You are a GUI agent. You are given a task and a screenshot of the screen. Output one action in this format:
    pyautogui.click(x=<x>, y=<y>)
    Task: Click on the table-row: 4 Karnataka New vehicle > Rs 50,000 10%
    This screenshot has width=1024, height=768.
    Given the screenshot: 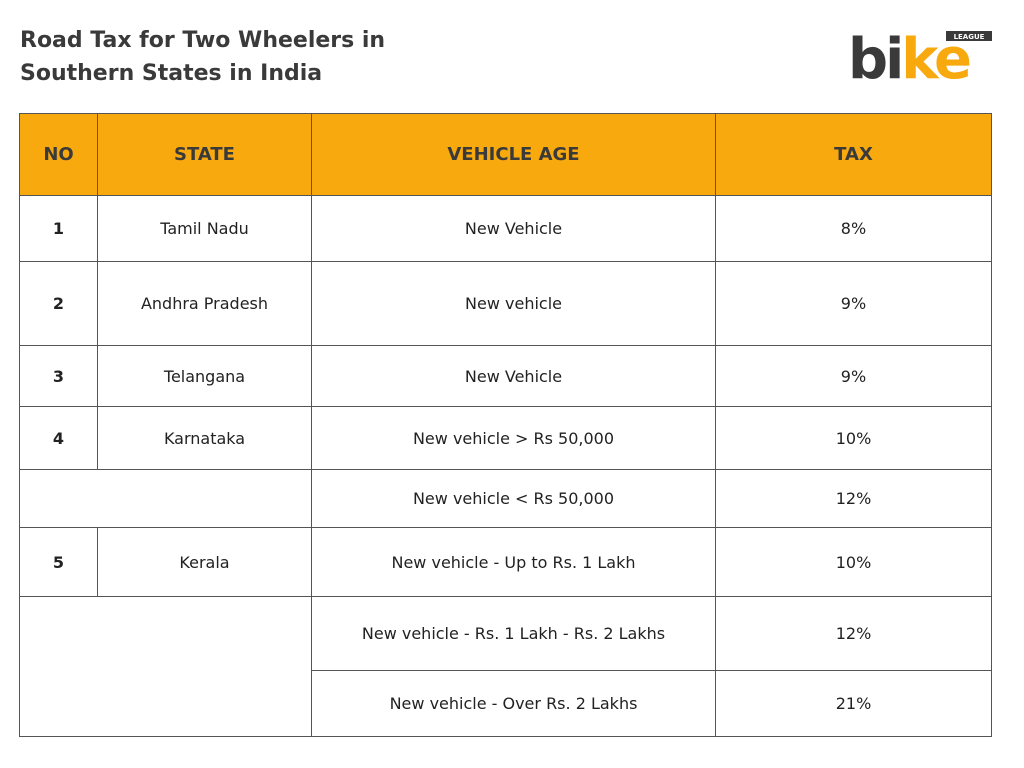 What is the action you would take?
    pyautogui.click(x=505, y=438)
    